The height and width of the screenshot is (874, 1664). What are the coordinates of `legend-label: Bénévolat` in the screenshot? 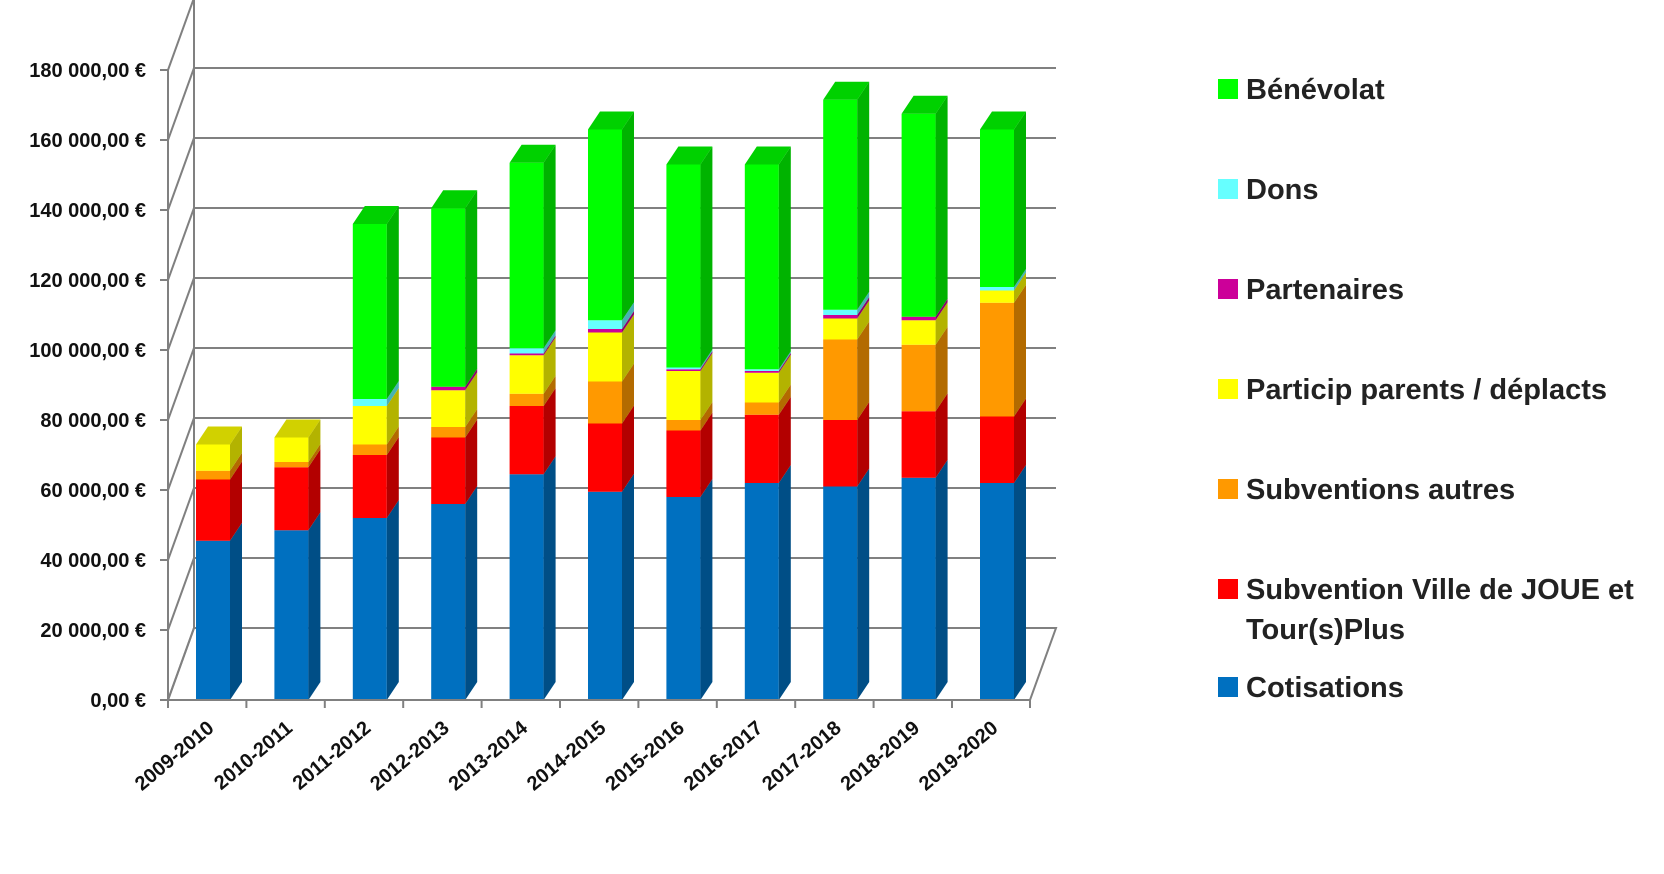 It's located at (1315, 90).